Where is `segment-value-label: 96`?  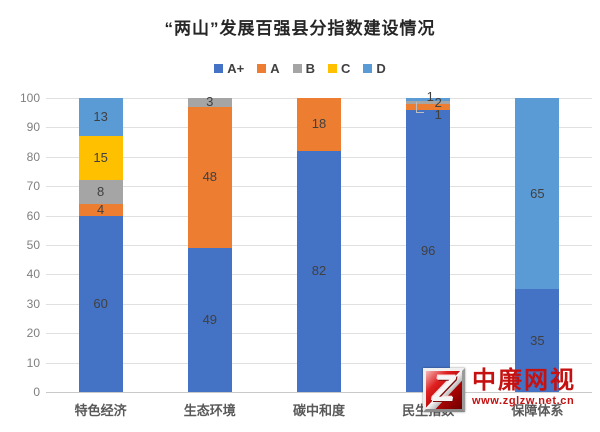
segment-value-label: 96 is located at coordinates (428, 250).